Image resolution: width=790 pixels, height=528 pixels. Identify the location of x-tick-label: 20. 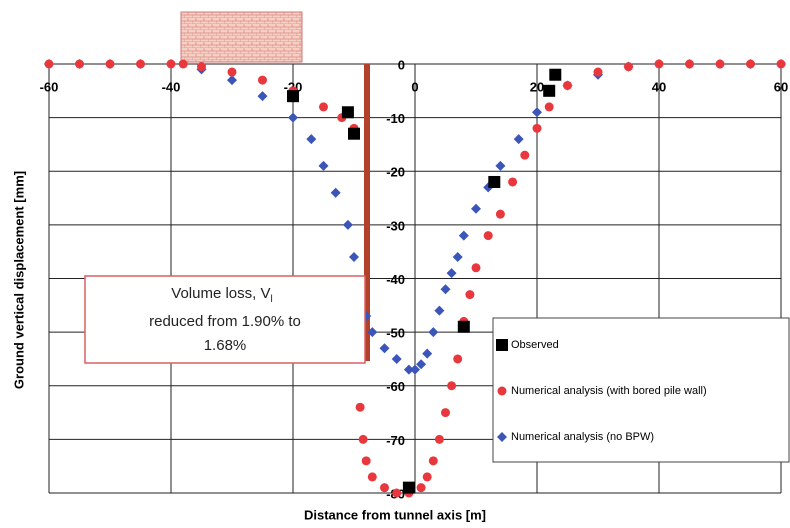
(537, 86).